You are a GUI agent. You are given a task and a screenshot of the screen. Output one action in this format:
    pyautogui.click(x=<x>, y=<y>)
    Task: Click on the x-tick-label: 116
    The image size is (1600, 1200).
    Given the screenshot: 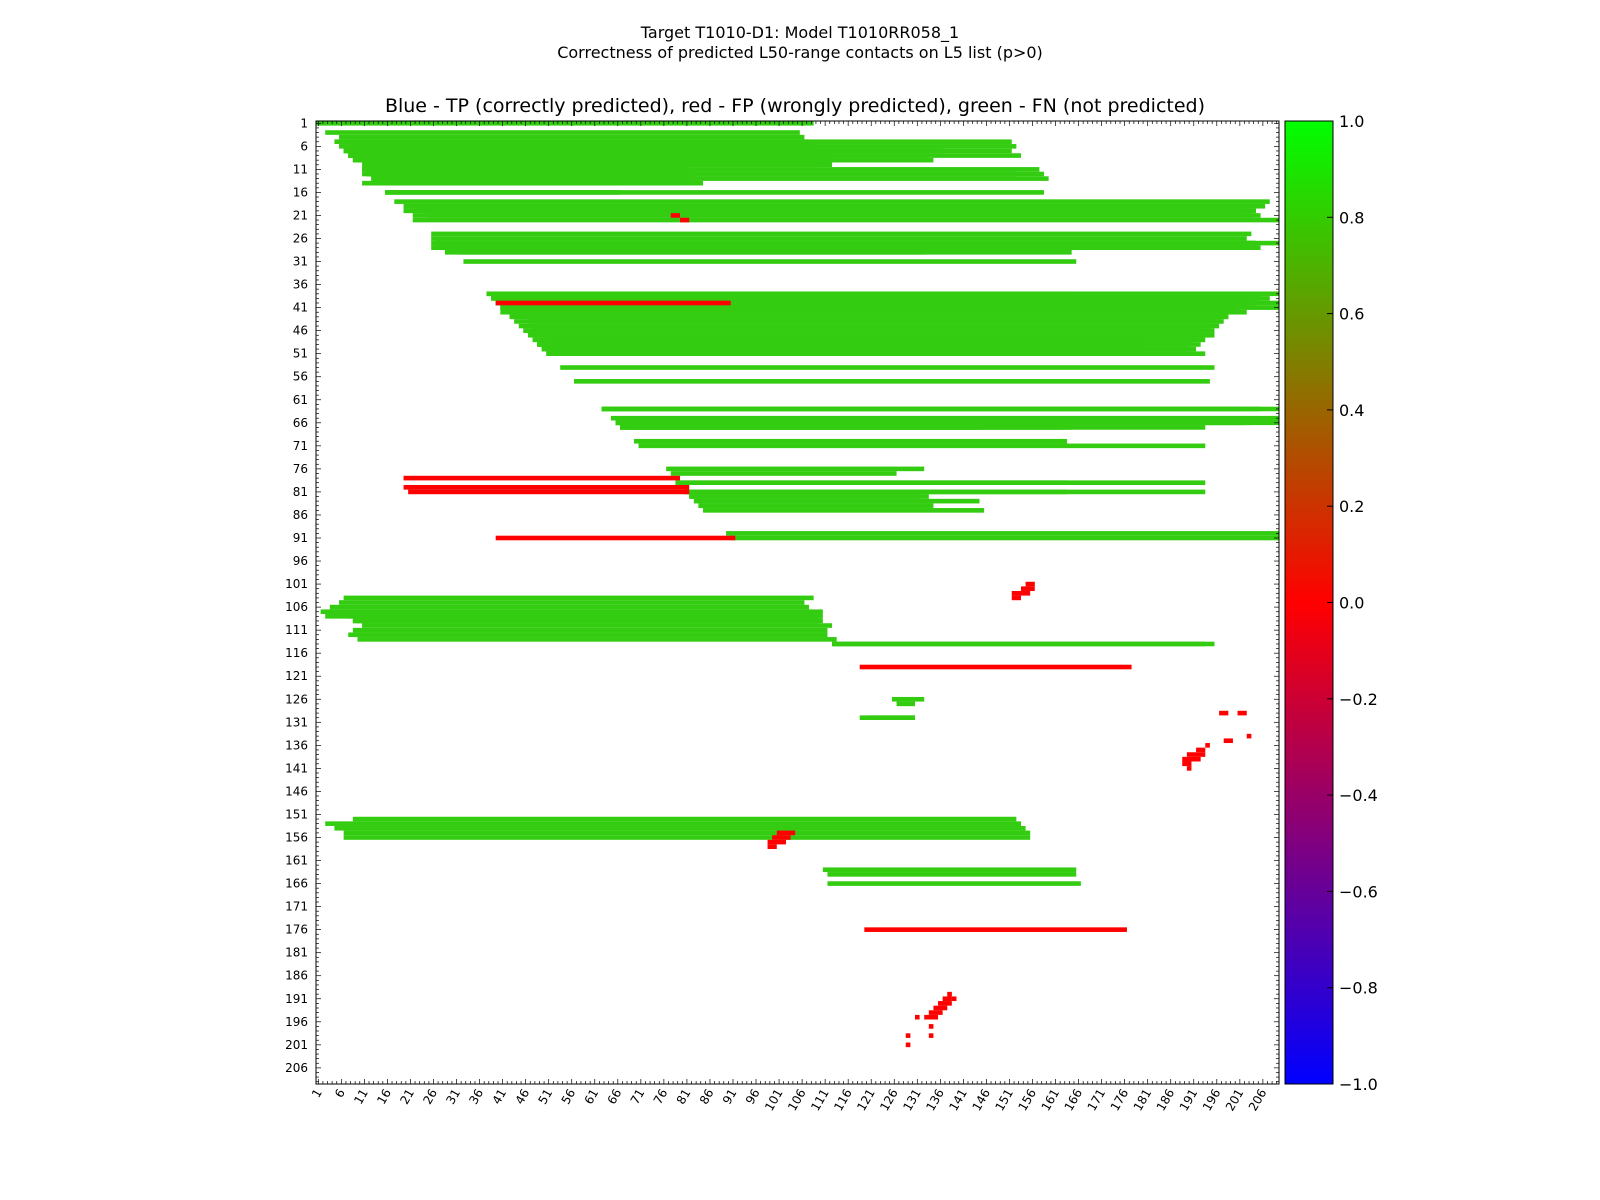 What is the action you would take?
    pyautogui.click(x=843, y=1100)
    